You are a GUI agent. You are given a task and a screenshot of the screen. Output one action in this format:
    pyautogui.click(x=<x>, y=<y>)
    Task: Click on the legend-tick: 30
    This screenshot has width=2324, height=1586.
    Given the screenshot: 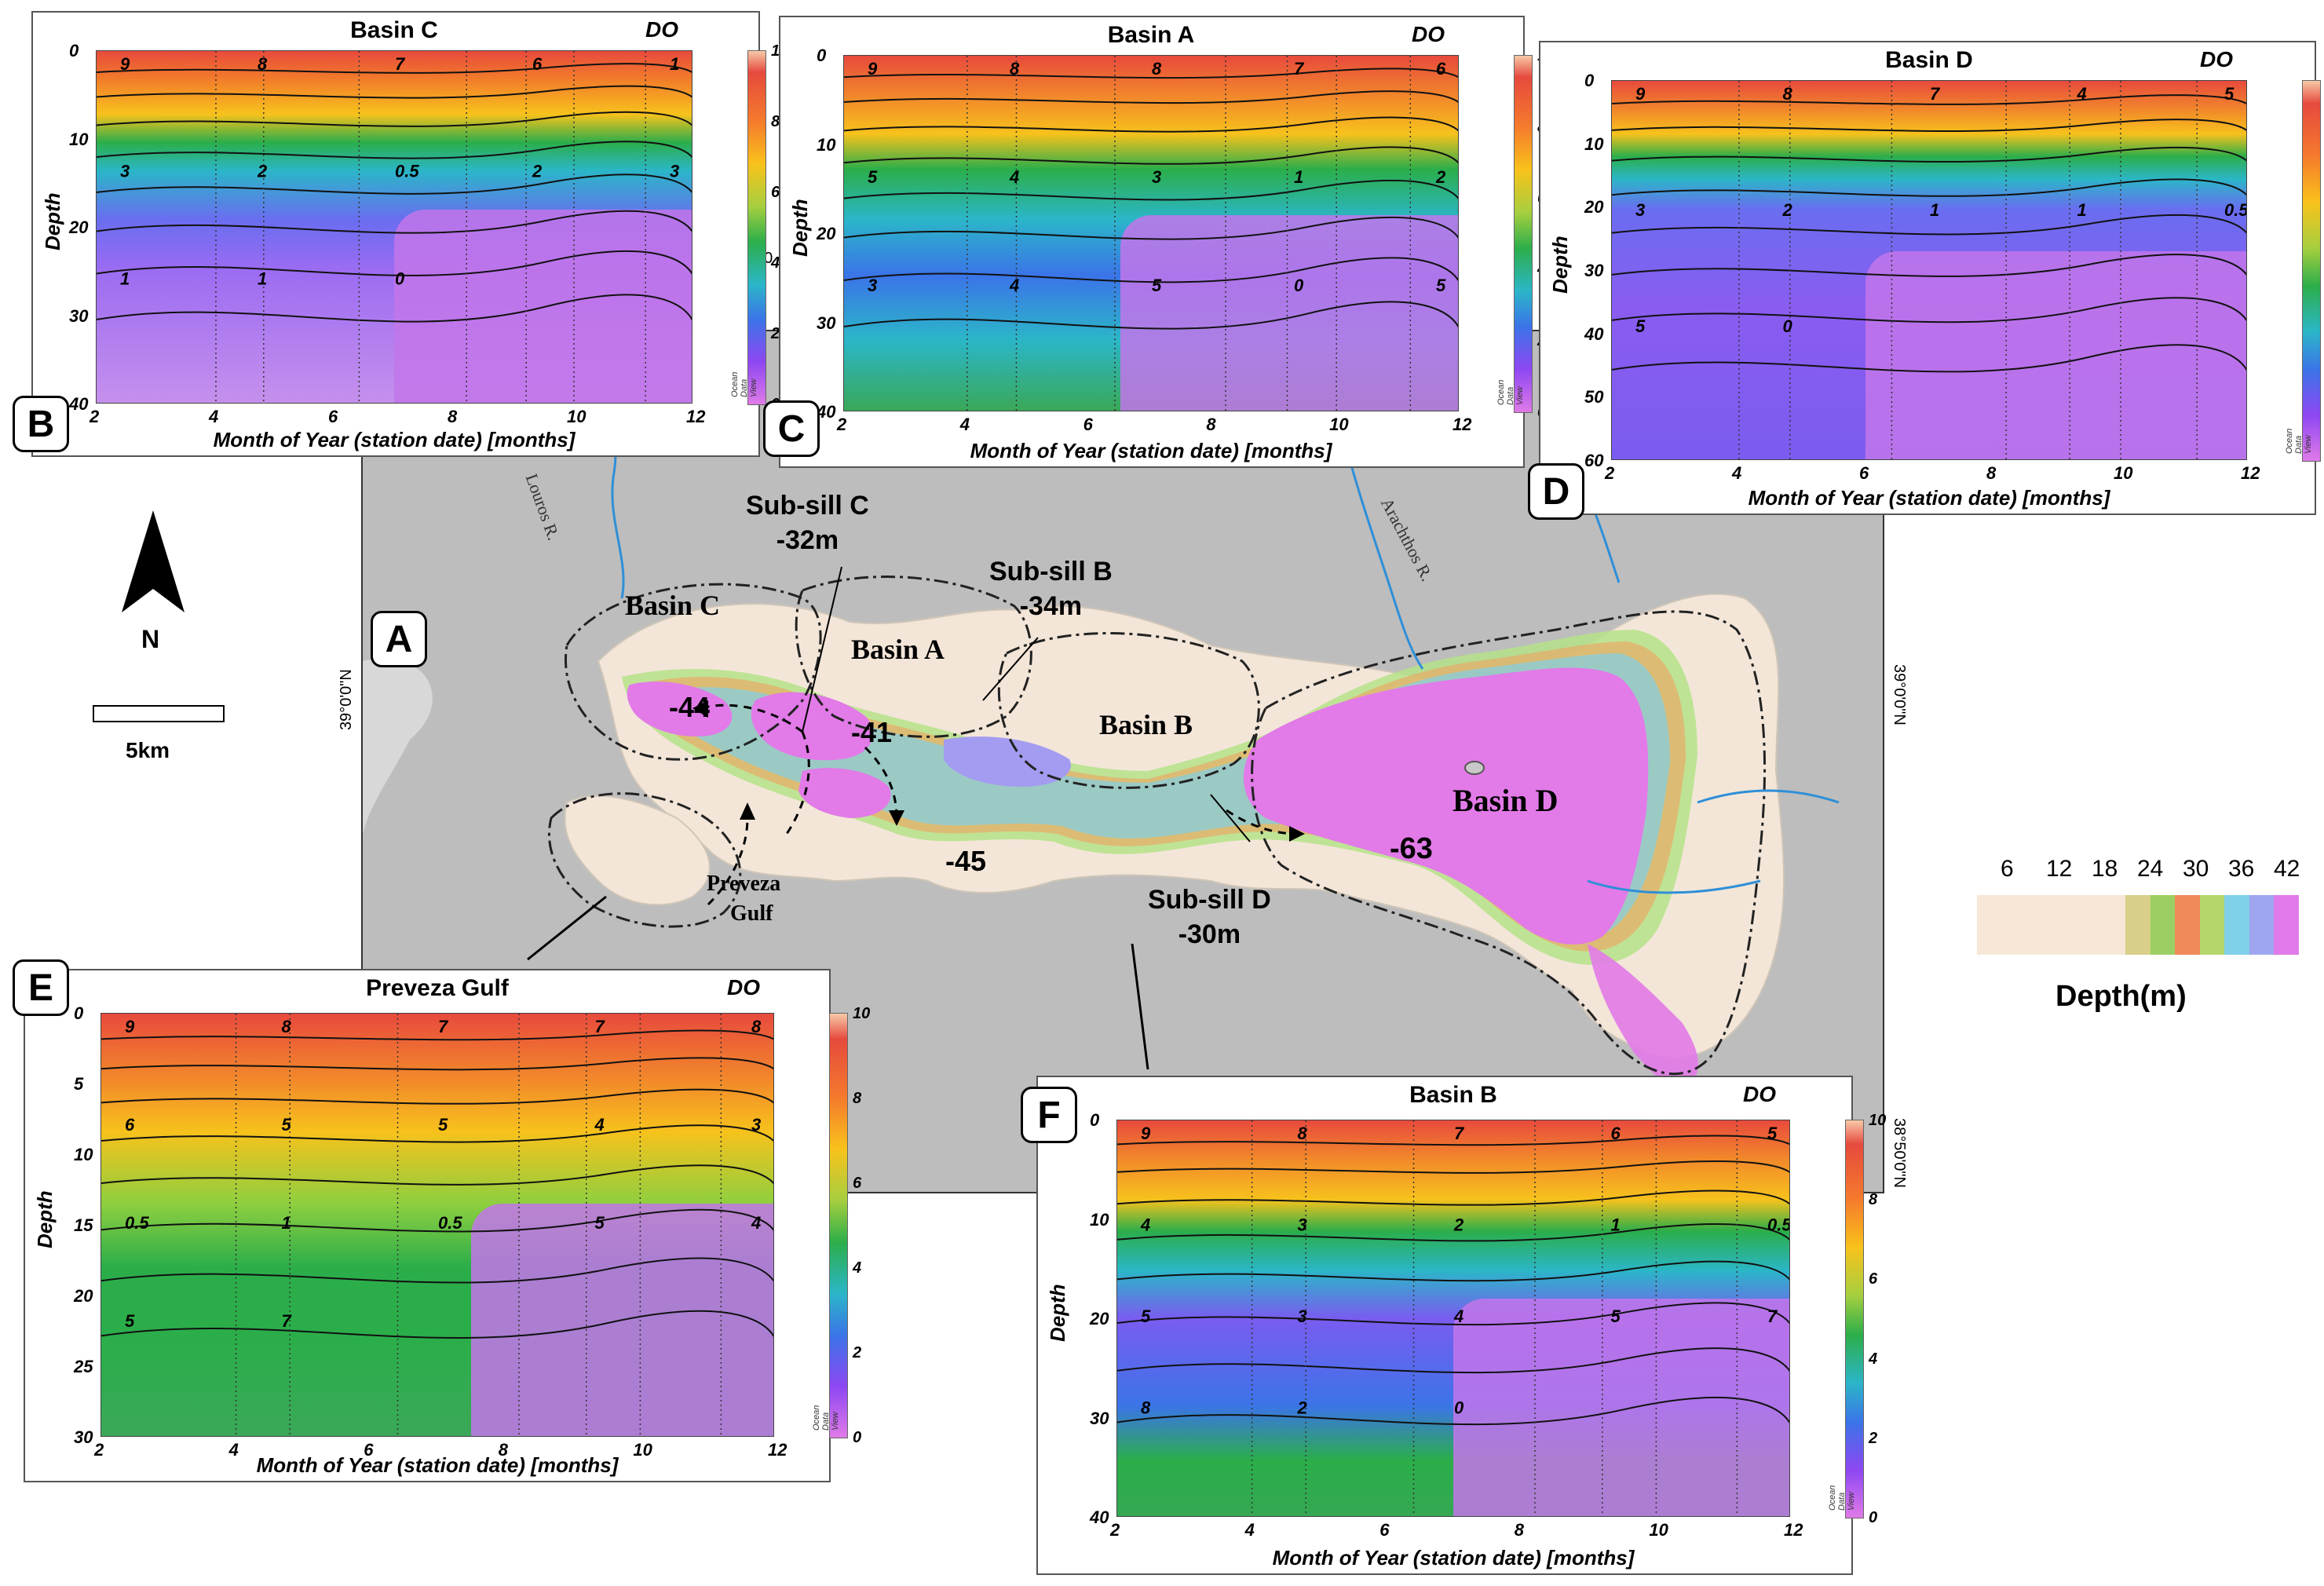 What is the action you would take?
    pyautogui.click(x=2196, y=869)
    